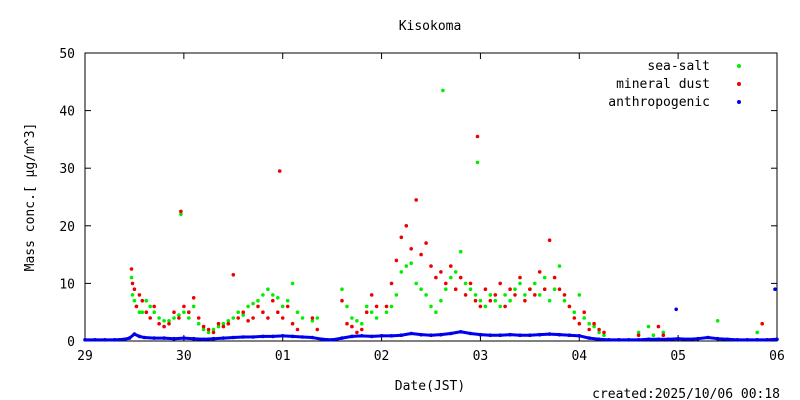  I want to click on x-tick-label: 02, so click(382, 356).